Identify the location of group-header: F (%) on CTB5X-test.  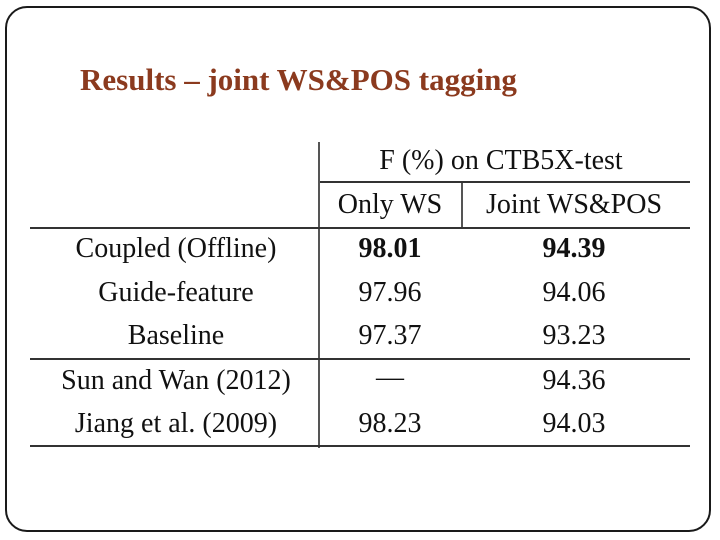
(501, 160).